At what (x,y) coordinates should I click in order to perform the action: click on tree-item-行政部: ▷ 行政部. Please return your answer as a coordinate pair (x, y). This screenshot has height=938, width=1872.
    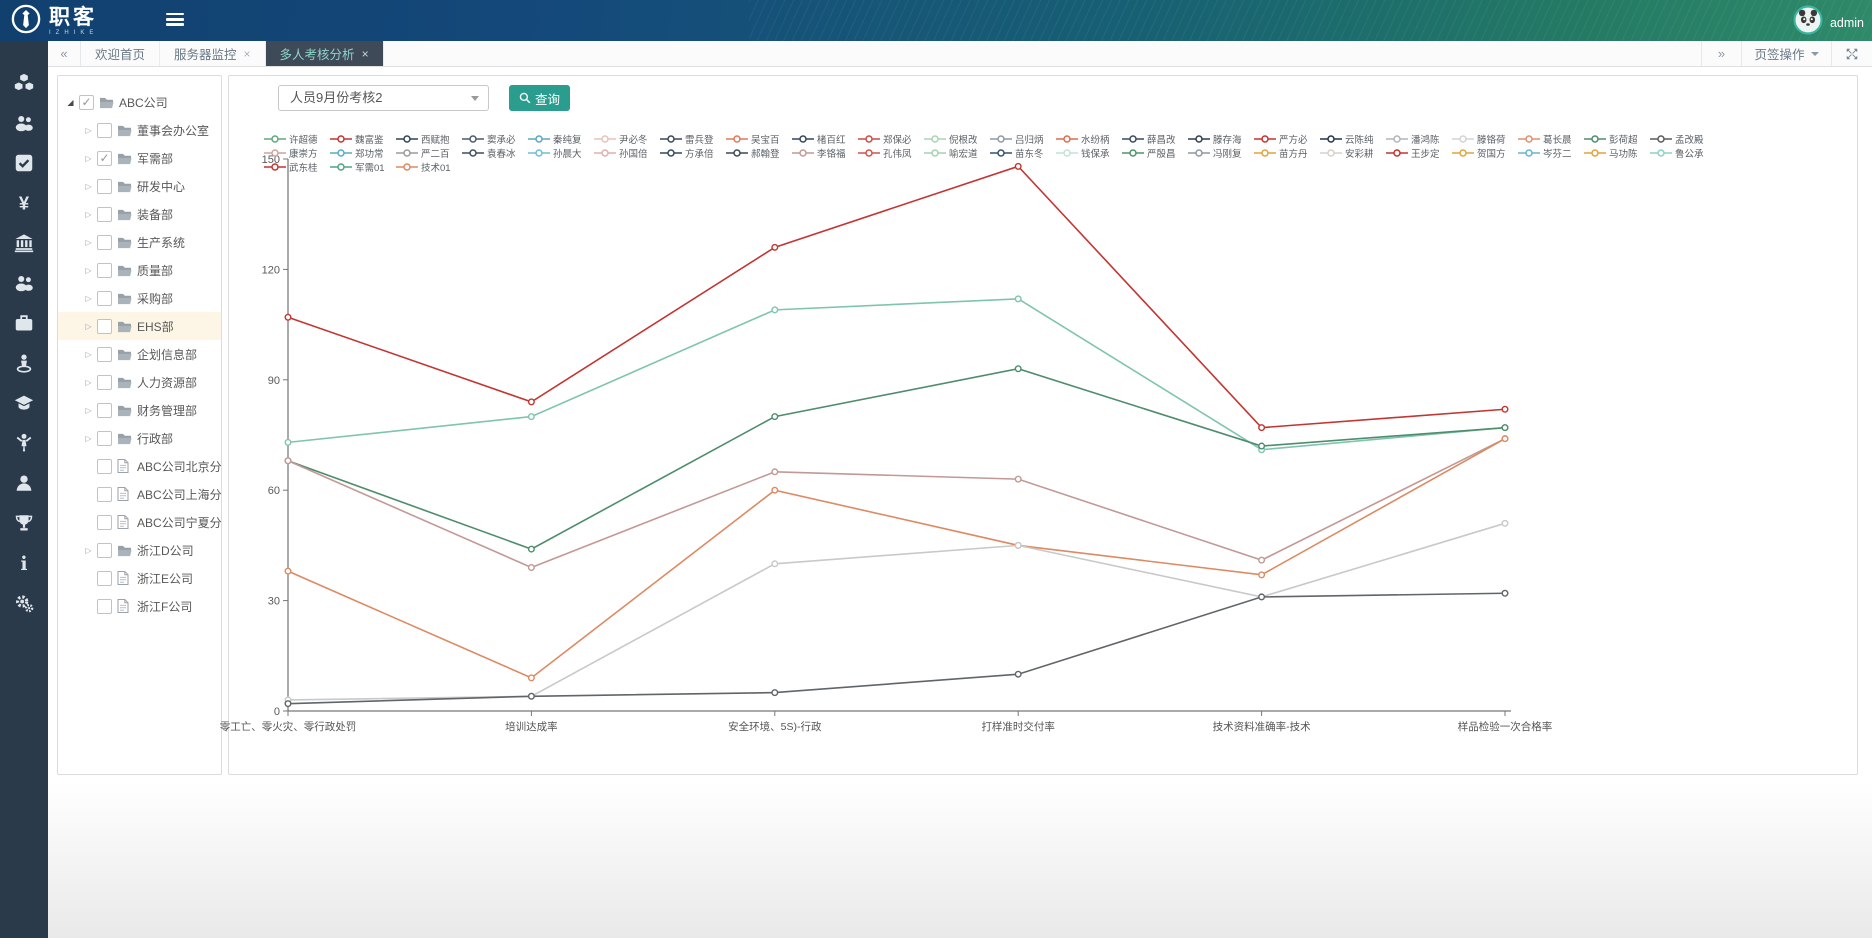
    Looking at the image, I should click on (139, 438).